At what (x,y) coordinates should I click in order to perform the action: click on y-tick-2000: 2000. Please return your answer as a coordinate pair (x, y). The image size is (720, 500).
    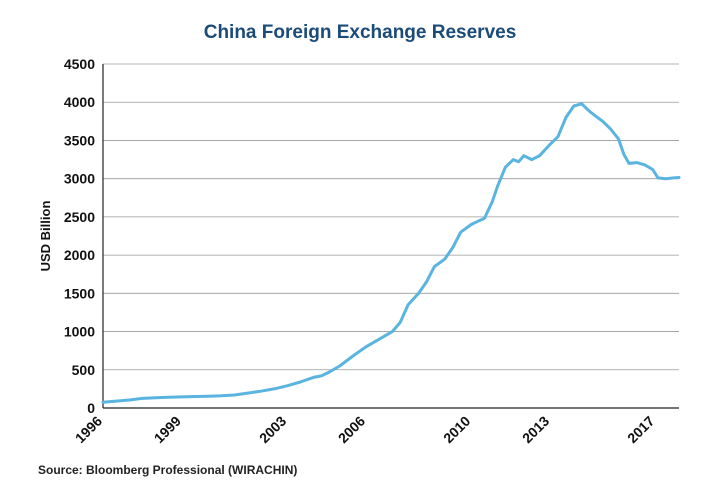
    Looking at the image, I should click on (79, 255).